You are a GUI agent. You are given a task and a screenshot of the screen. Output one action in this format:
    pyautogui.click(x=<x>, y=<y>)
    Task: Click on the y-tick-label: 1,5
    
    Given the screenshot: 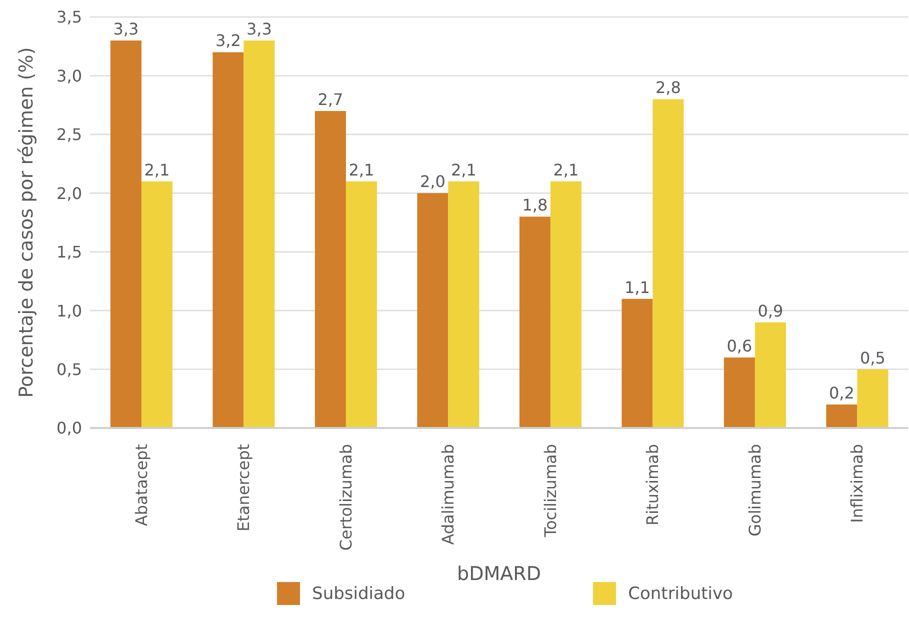 What is the action you would take?
    pyautogui.click(x=69, y=252)
    